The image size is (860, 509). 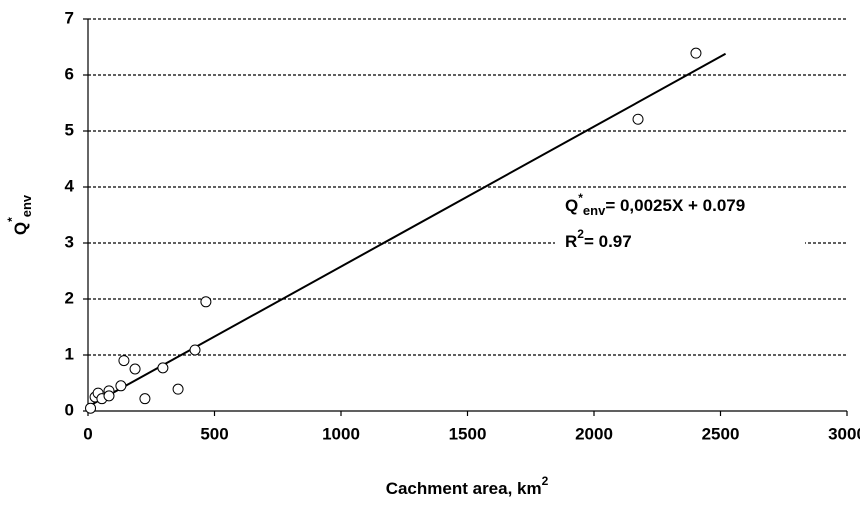 I want to click on y-tick-label: 2, so click(x=69, y=297).